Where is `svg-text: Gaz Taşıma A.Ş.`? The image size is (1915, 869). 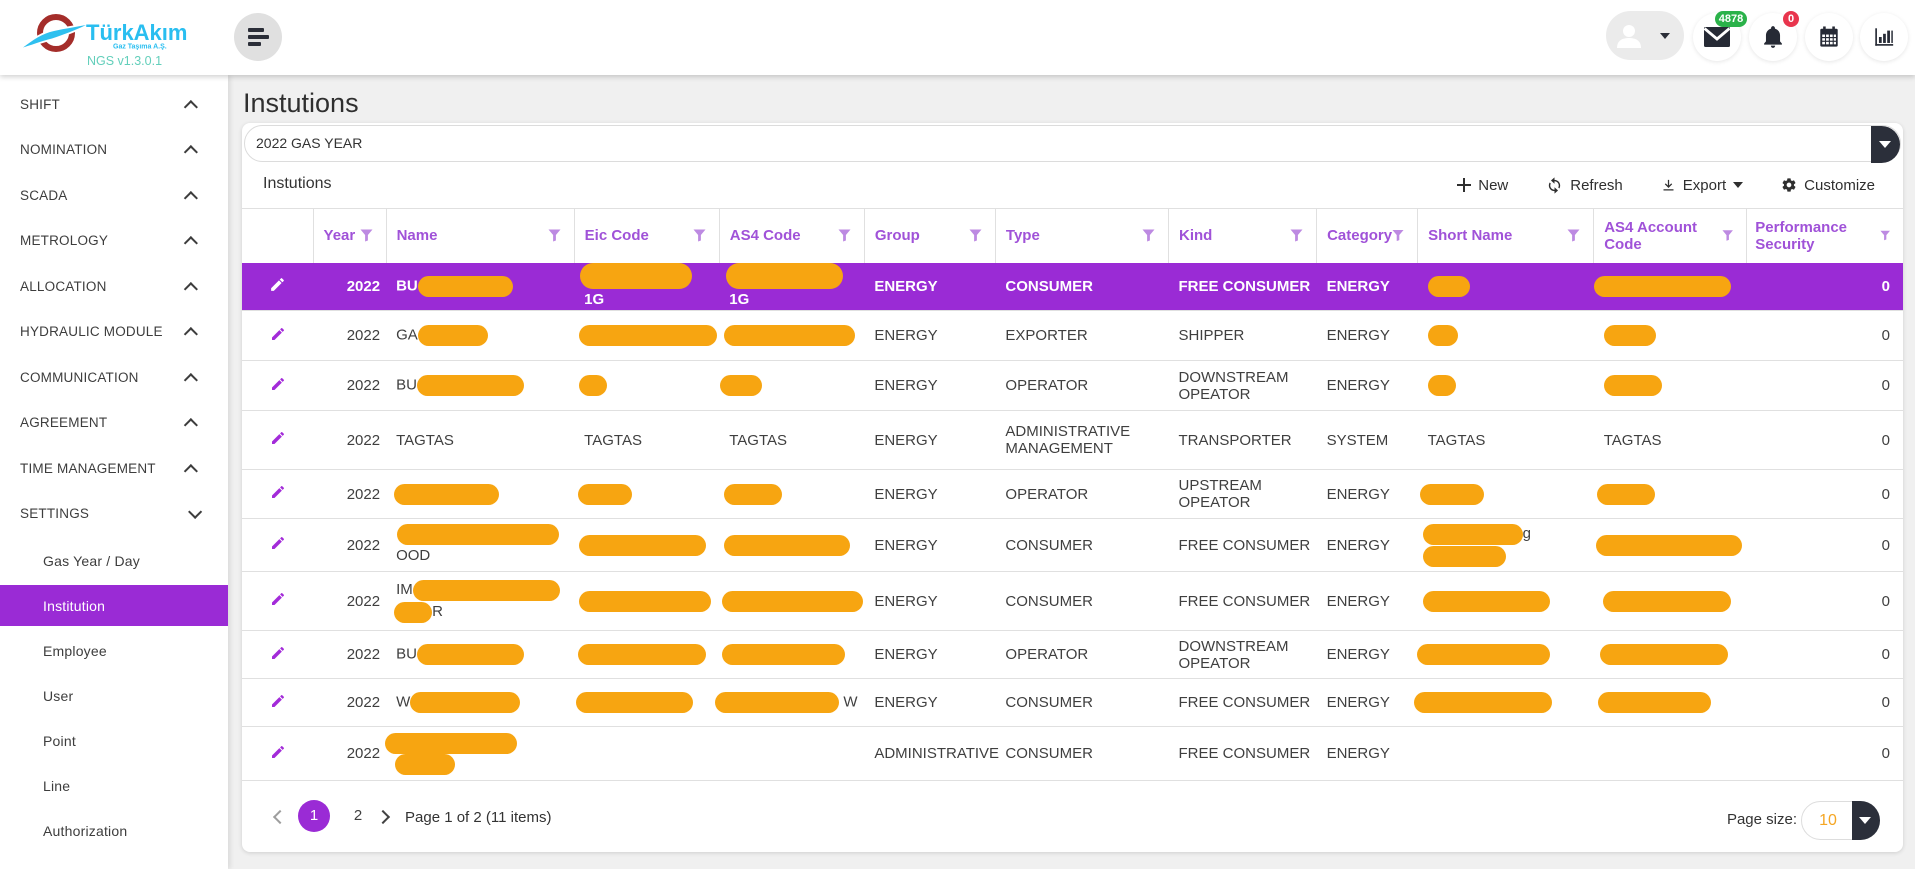 svg-text: Gaz Taşıma A.Ş. is located at coordinates (140, 47).